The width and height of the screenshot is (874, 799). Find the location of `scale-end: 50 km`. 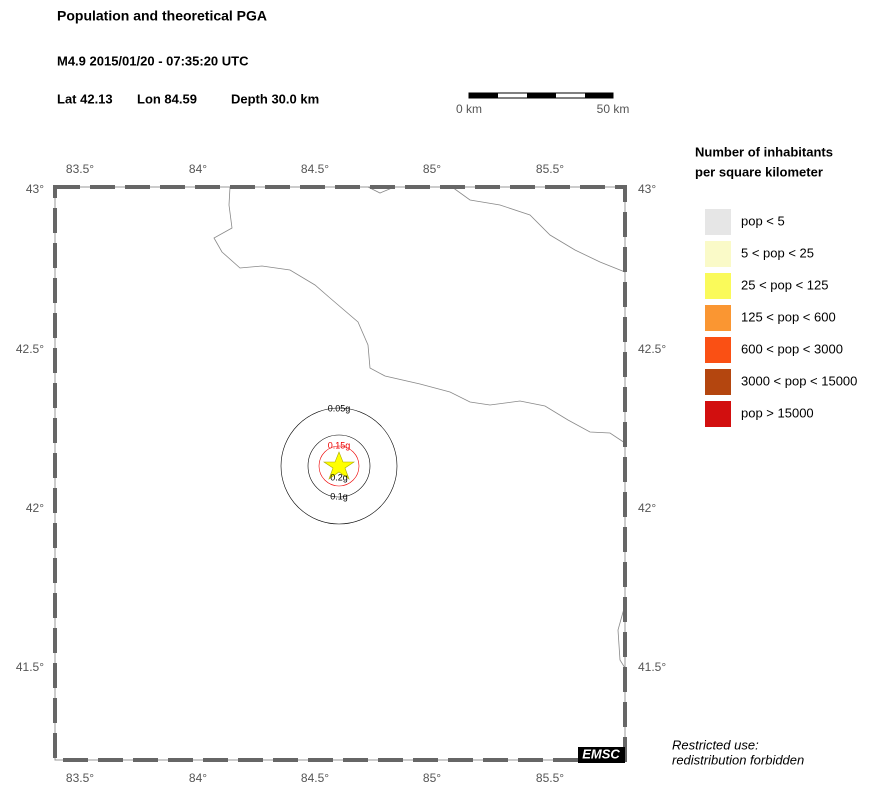

scale-end: 50 km is located at coordinates (613, 109).